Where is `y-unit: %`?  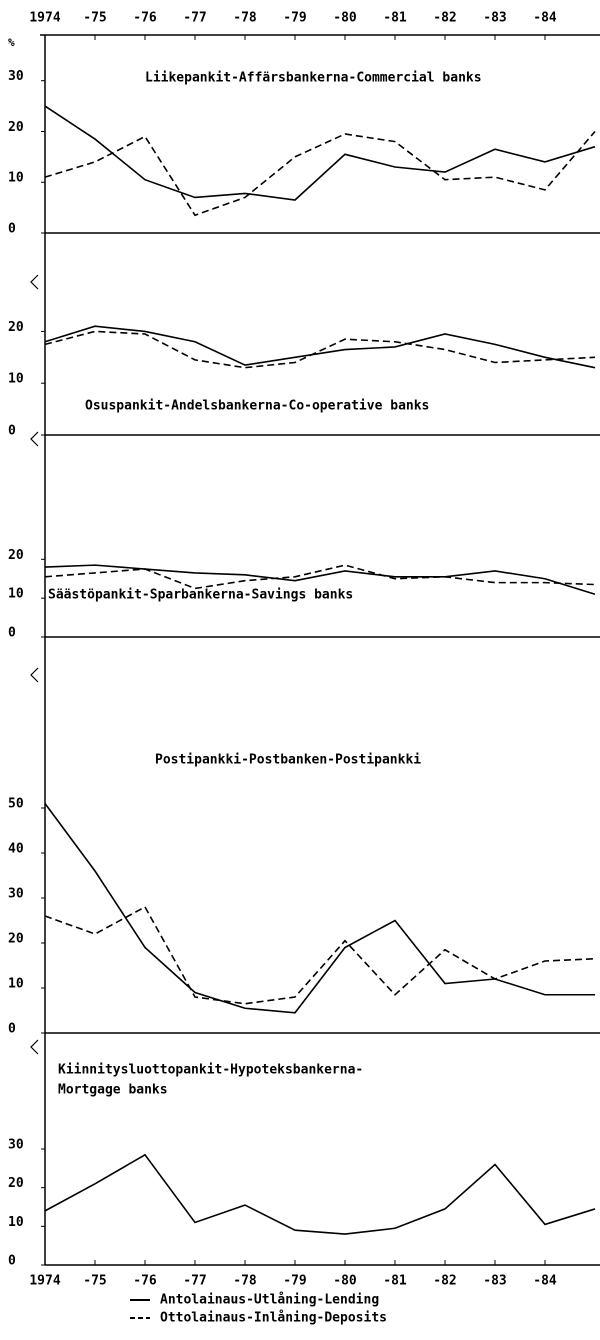
y-unit: % is located at coordinates (11, 42).